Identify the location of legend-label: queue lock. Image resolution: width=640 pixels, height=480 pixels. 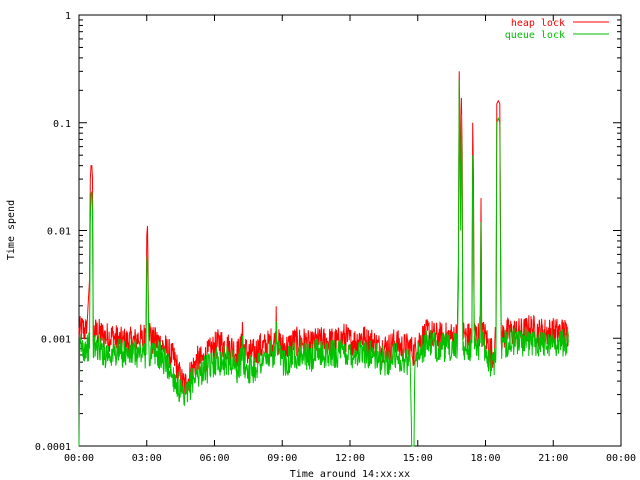
(535, 35).